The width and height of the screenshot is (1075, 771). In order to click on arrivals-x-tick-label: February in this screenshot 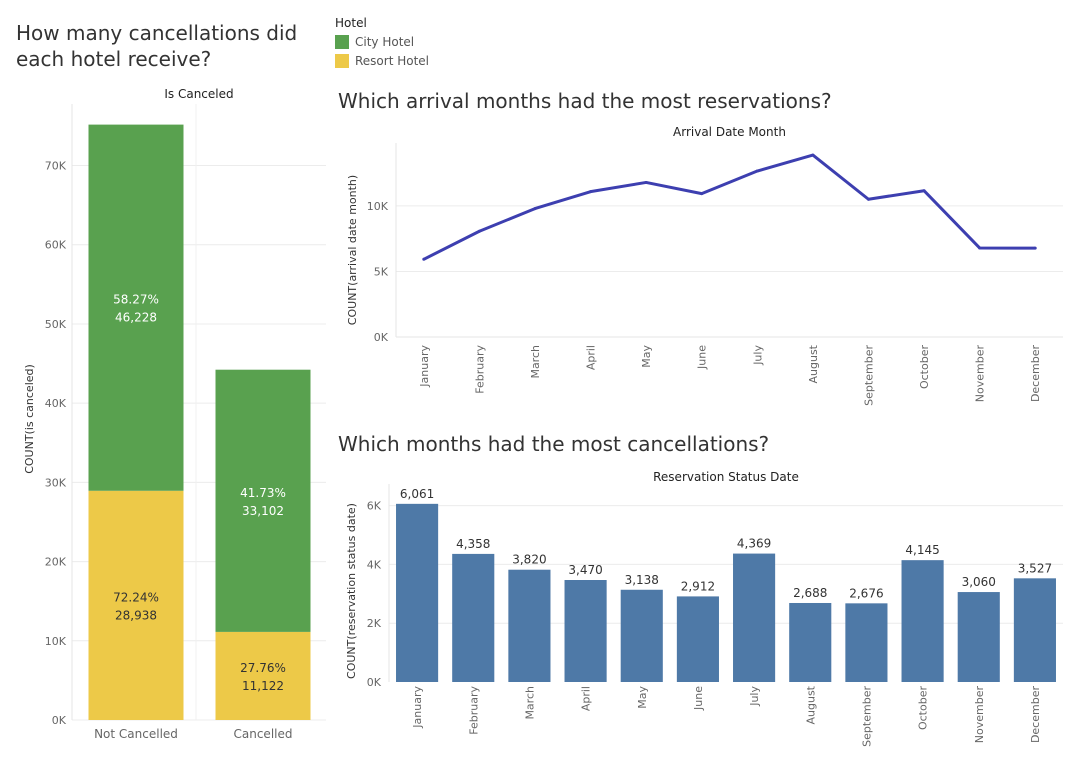, I will do `click(479, 369)`.